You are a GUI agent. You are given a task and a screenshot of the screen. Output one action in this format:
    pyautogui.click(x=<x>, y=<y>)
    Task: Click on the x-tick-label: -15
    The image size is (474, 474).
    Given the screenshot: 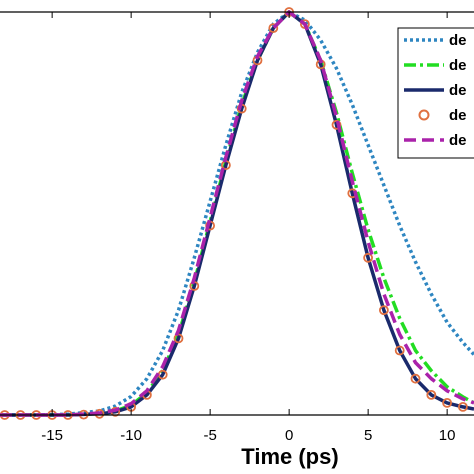 What is the action you would take?
    pyautogui.click(x=52, y=435)
    